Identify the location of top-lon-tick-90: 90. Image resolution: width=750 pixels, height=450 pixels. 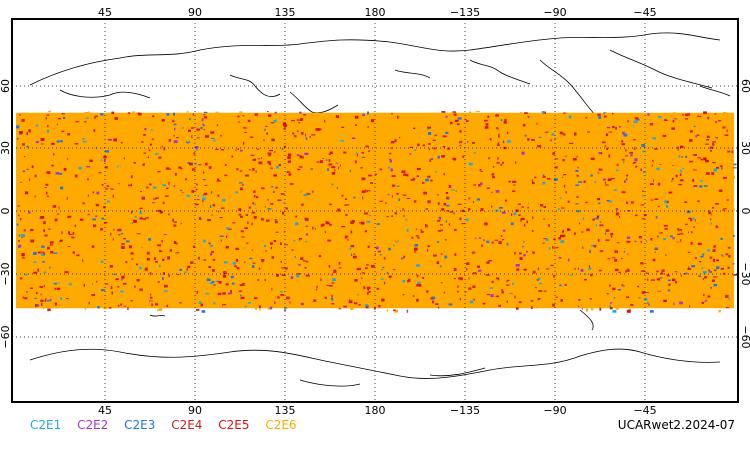
(195, 12).